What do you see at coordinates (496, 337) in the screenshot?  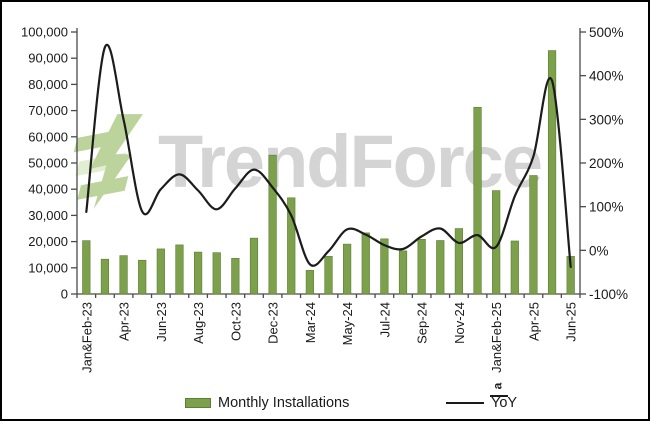 I see `x-axis-tick-label: Jan&Feb-25` at bounding box center [496, 337].